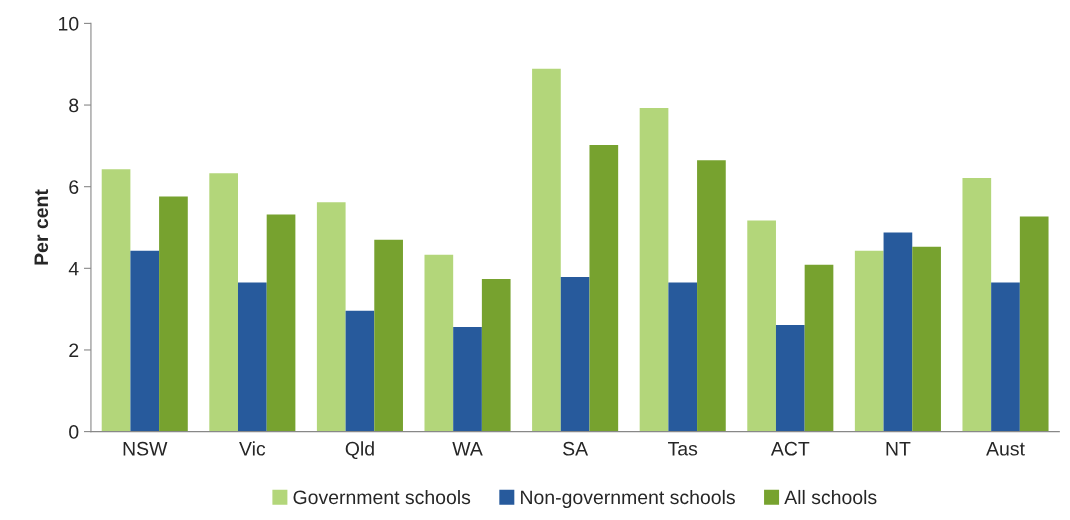 This screenshot has width=1070, height=520. What do you see at coordinates (683, 449) in the screenshot?
I see `x-tick-label: Tas` at bounding box center [683, 449].